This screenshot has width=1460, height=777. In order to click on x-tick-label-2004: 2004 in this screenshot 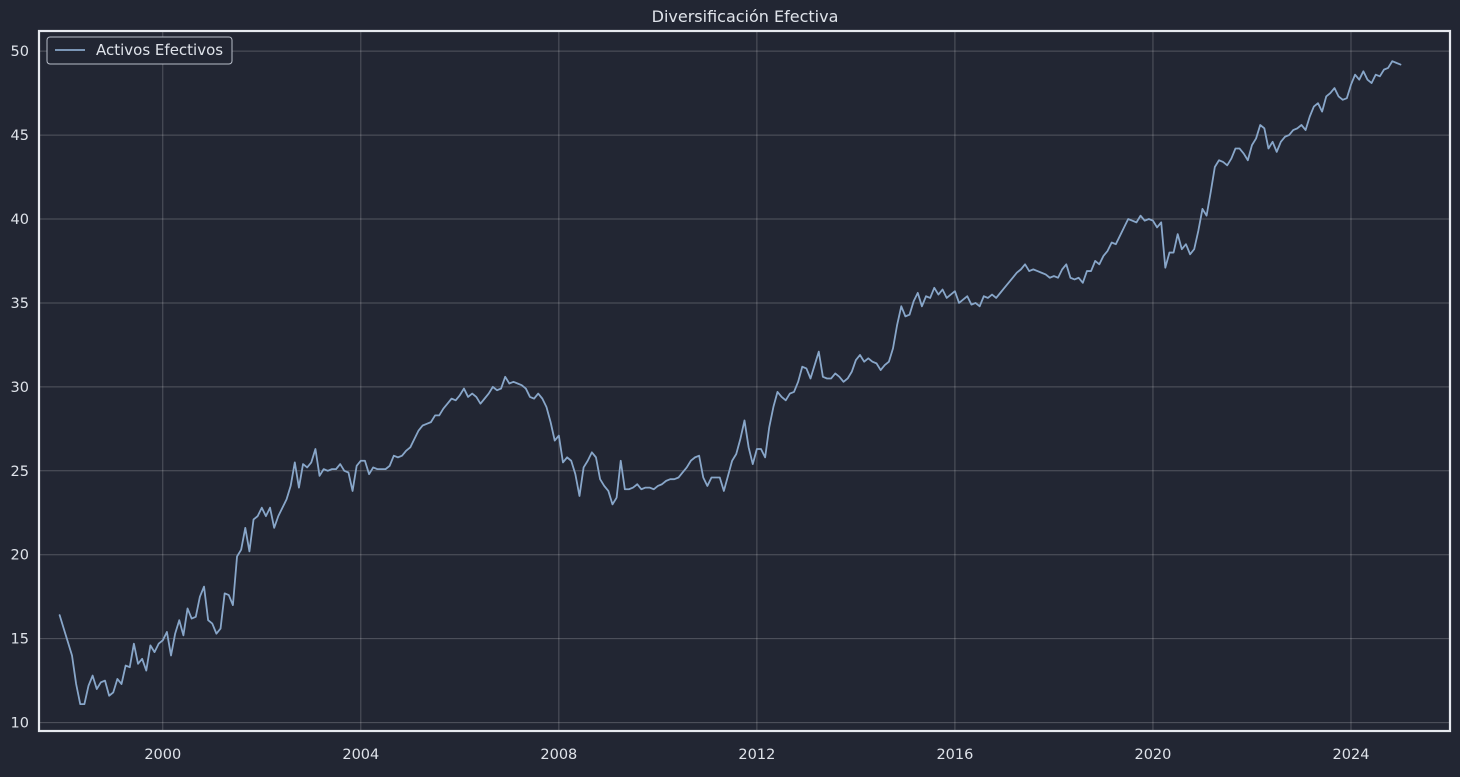, I will do `click(360, 755)`.